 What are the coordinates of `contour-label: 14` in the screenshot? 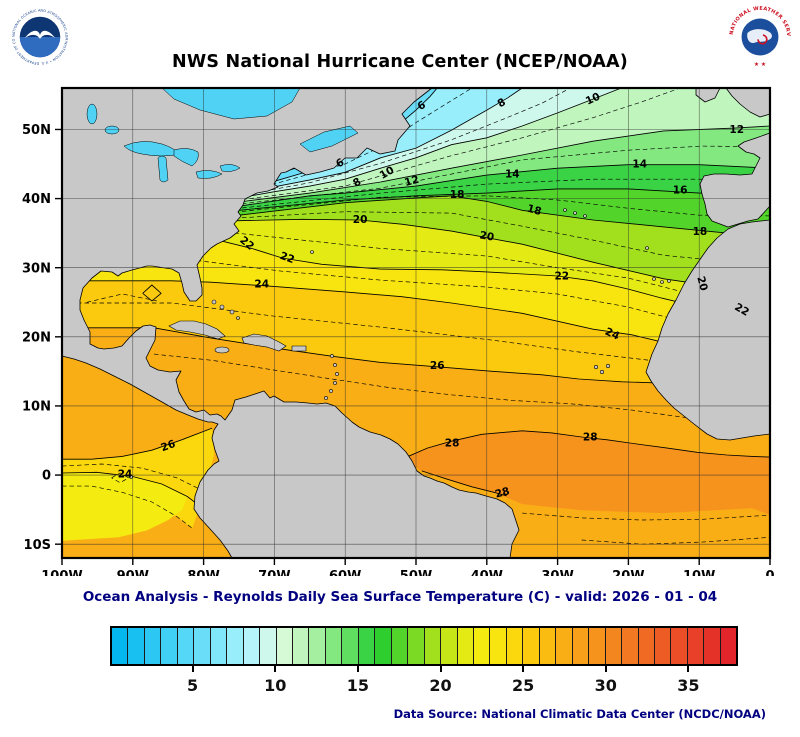 It's located at (512, 174).